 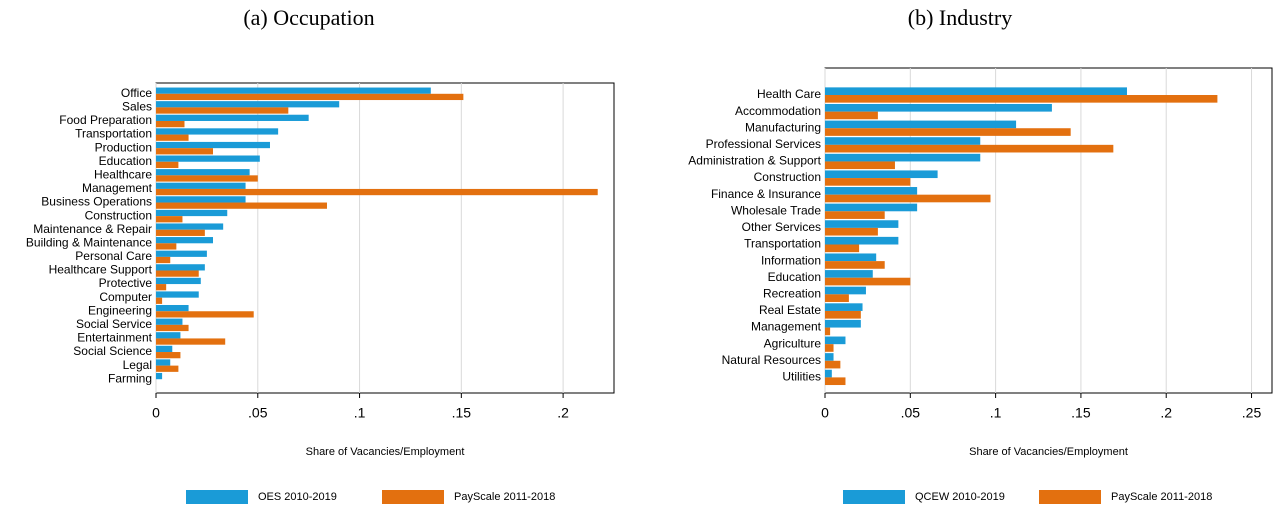 What do you see at coordinates (105, 120) in the screenshot?
I see `category-label: Food Preparation` at bounding box center [105, 120].